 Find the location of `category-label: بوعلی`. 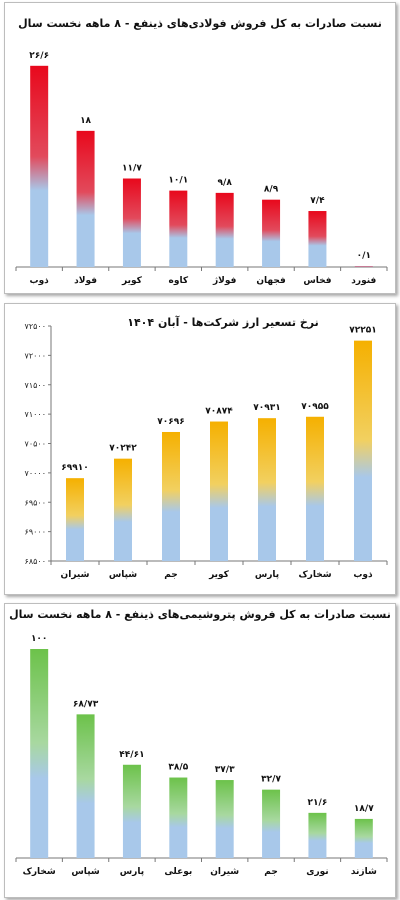

category-label: بوعلی is located at coordinates (178, 872).